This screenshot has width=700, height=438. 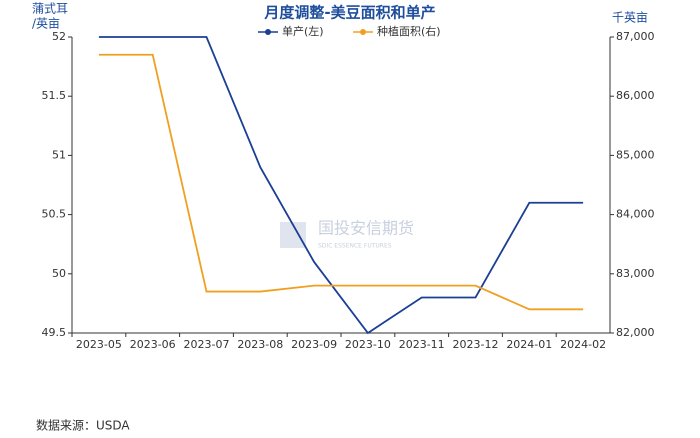 I want to click on y2-tick-label: 85,000, so click(x=635, y=154).